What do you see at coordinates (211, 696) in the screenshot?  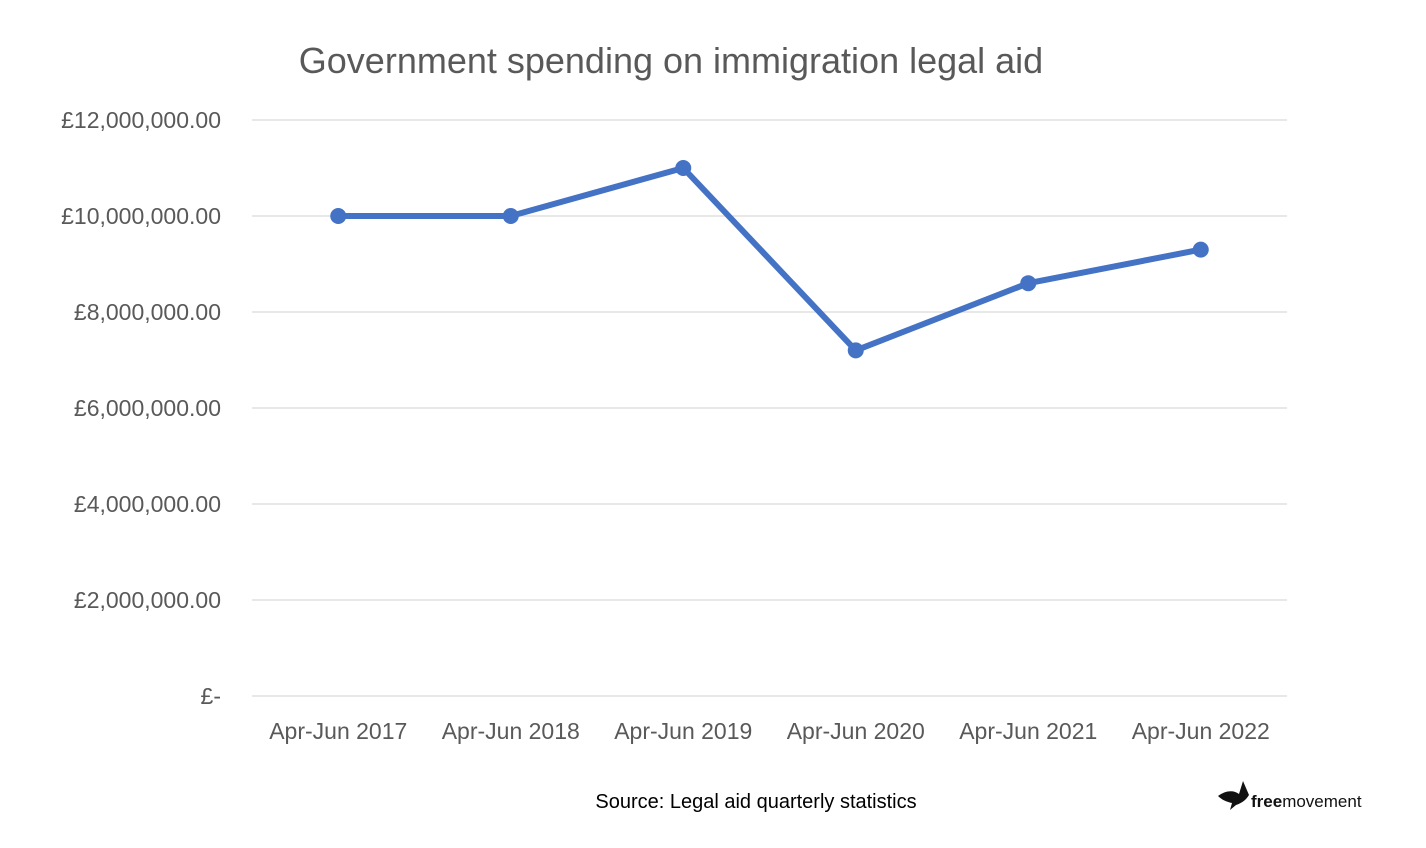 I see `y-tick-label: £-` at bounding box center [211, 696].